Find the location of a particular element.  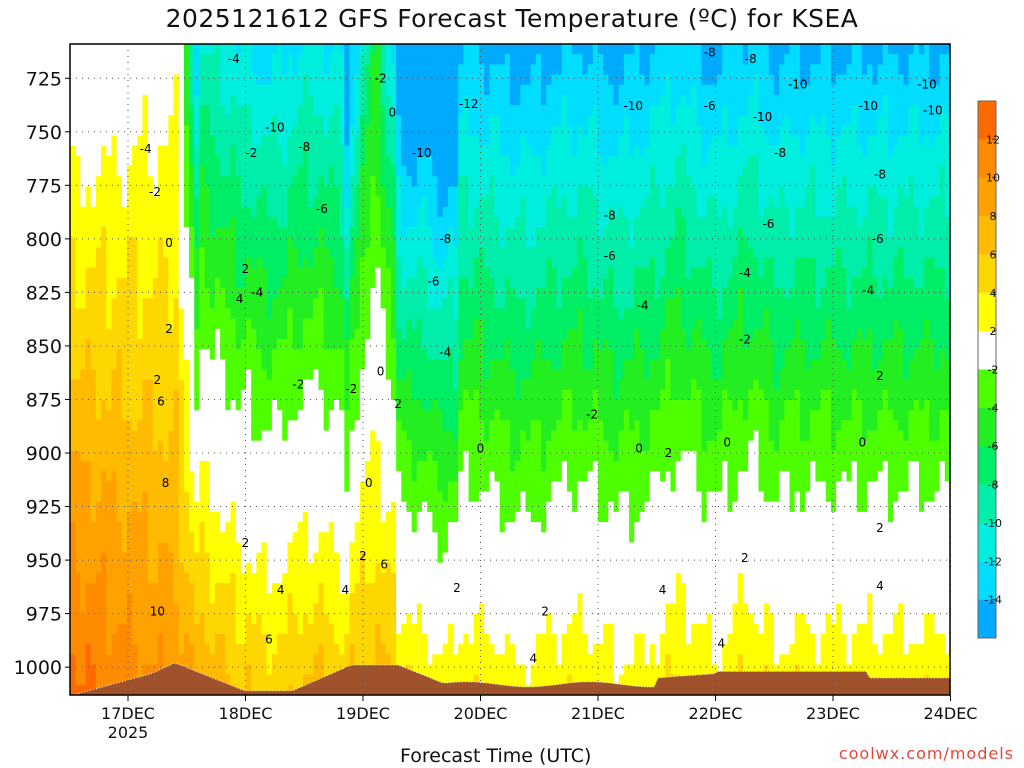

contour-label: -2 is located at coordinates (155, 192).